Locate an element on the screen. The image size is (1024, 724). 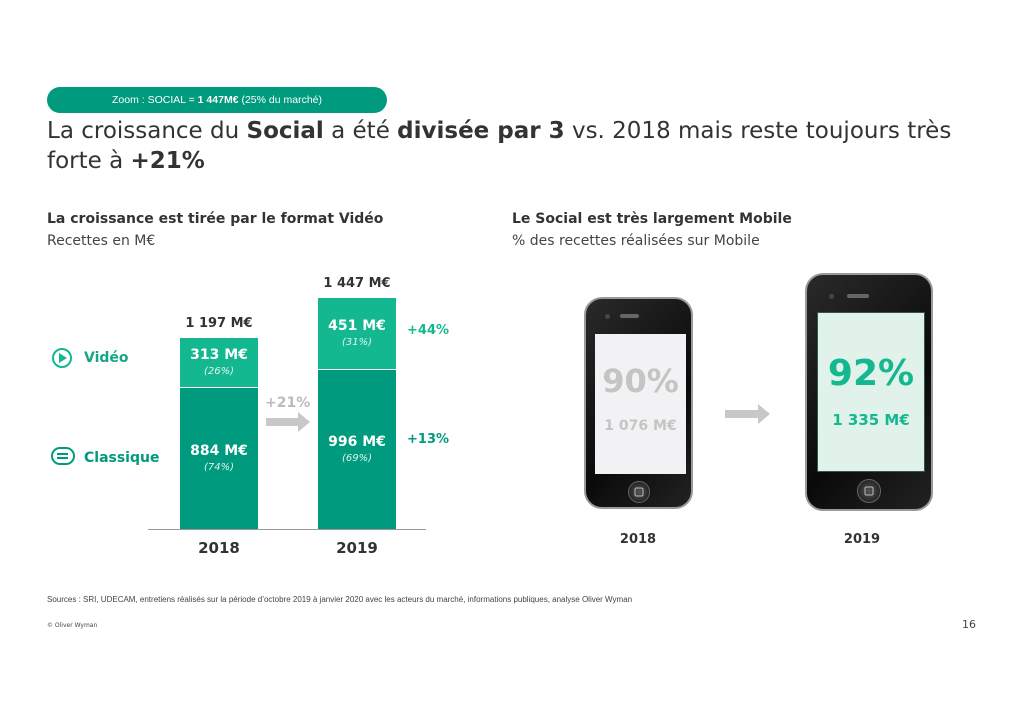
phone-year-2018: 2018 is located at coordinates (638, 539).